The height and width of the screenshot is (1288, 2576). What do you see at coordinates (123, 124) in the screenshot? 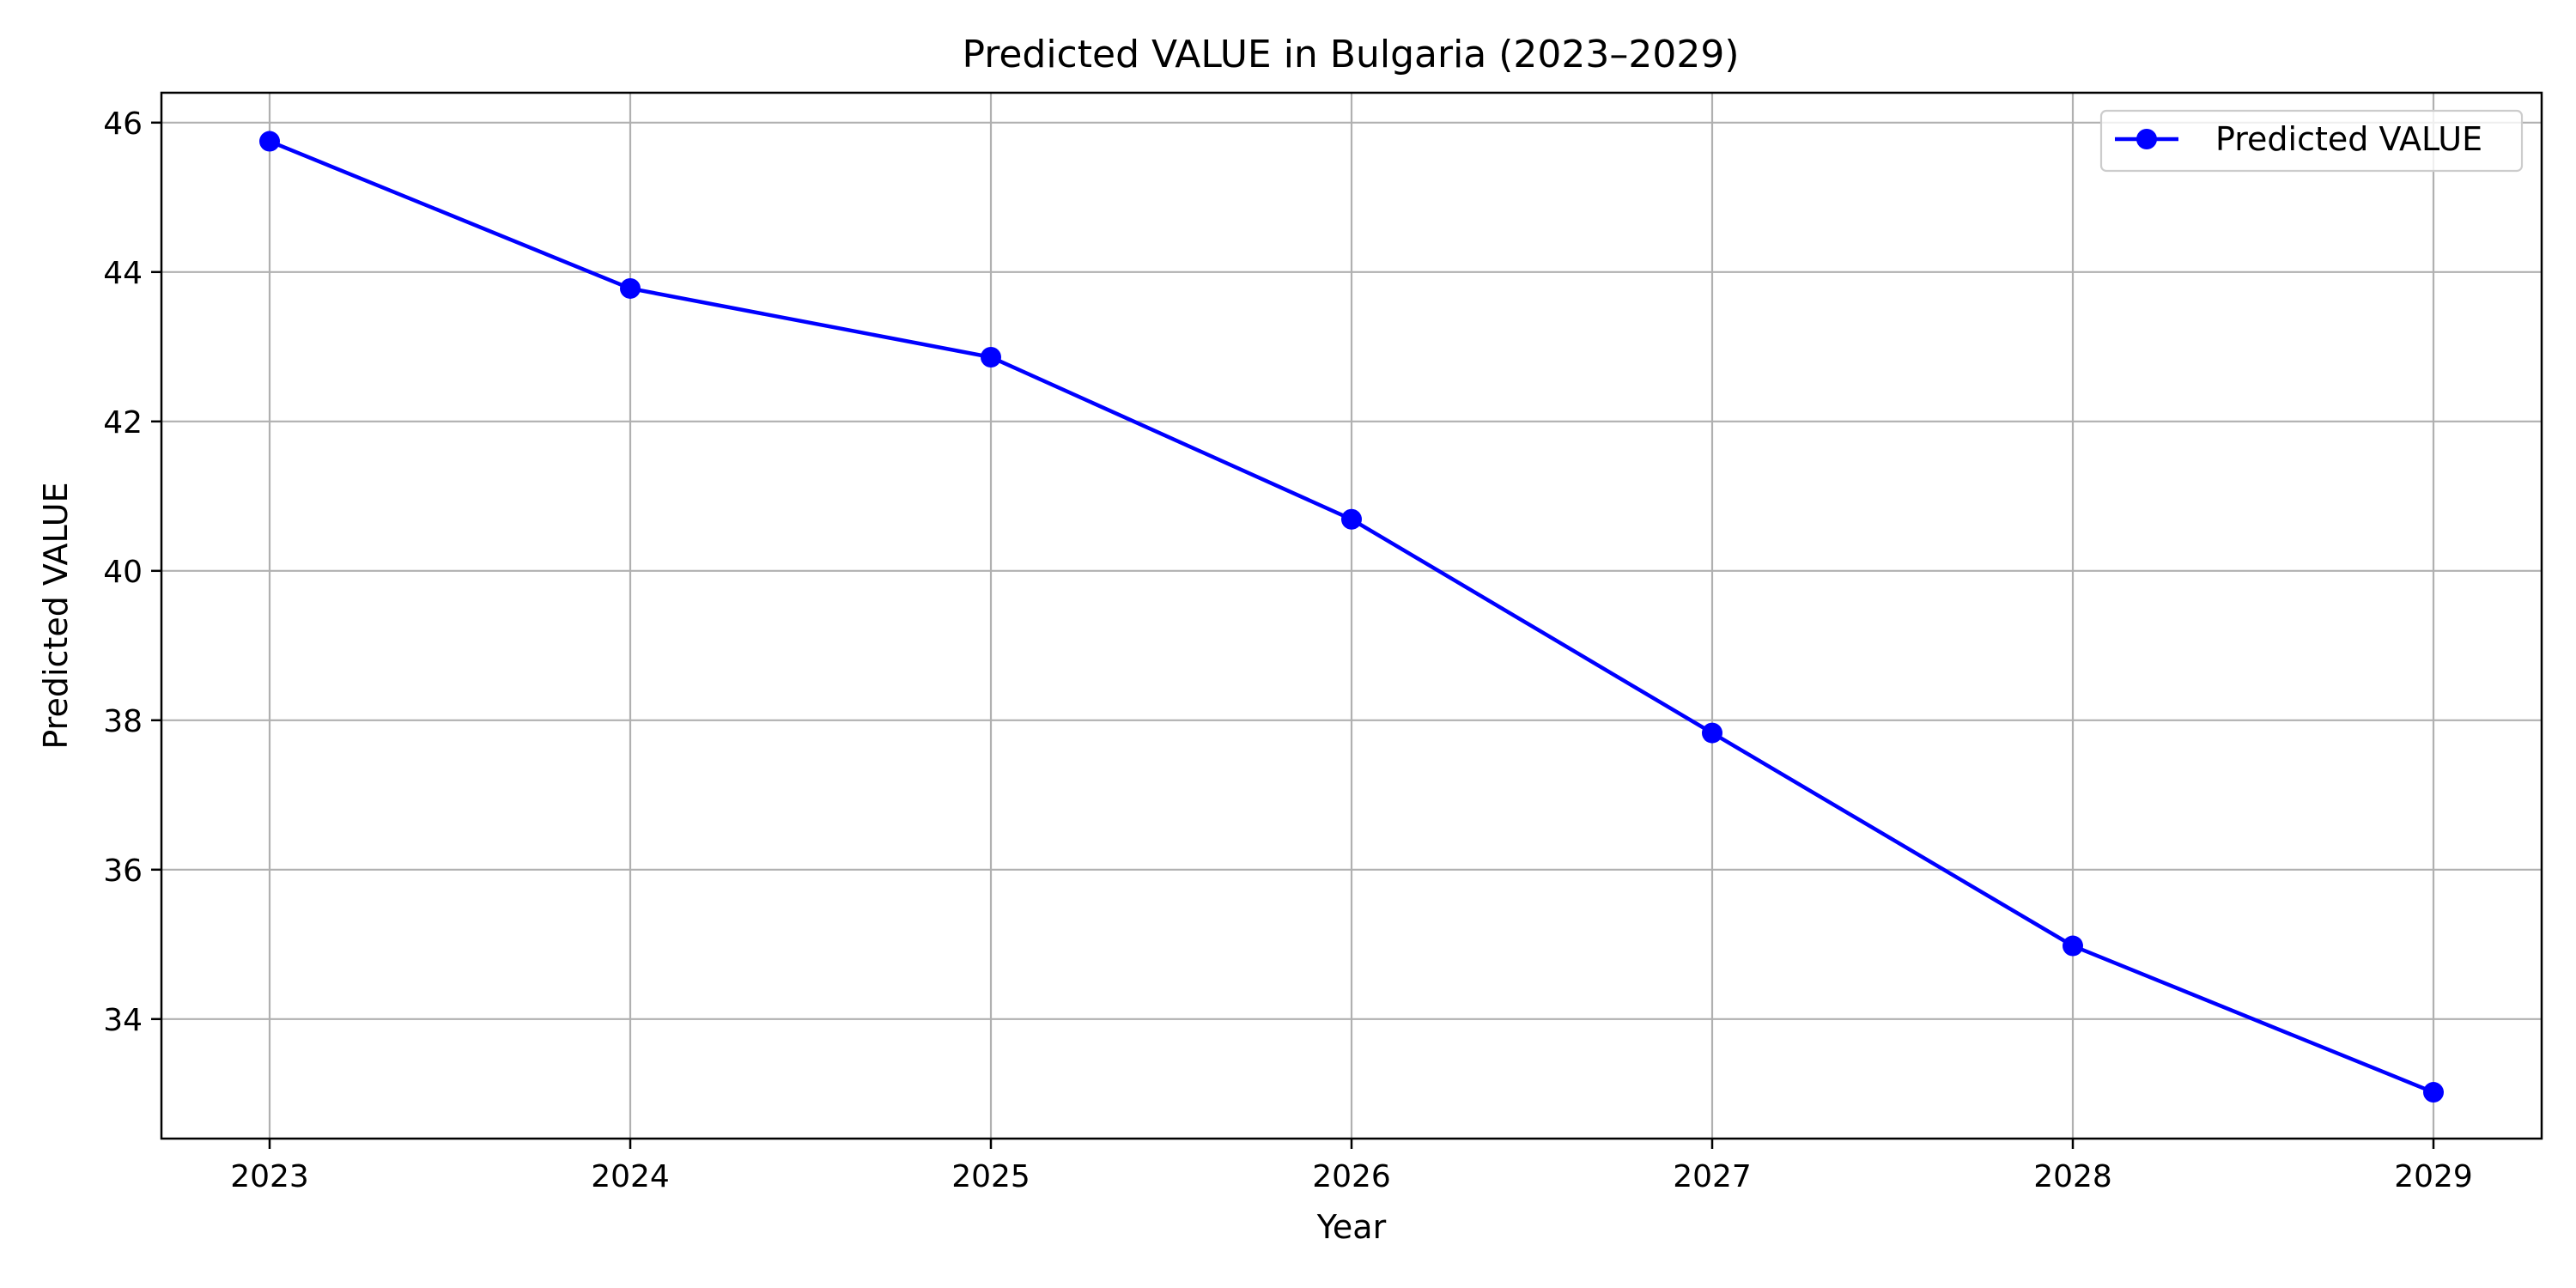
I see `y-tick-label: 46` at bounding box center [123, 124].